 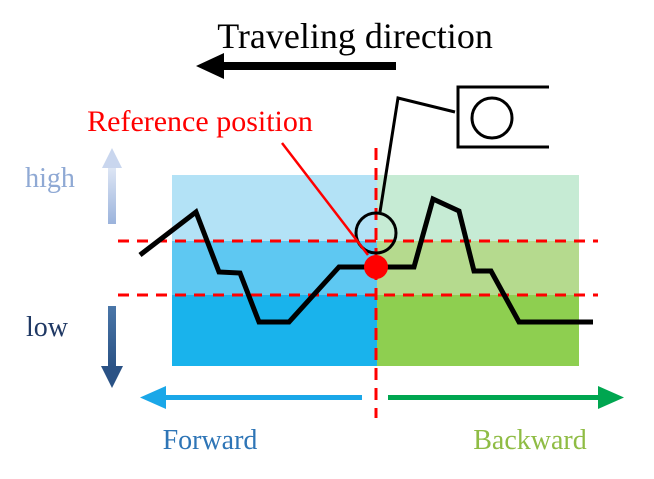 What do you see at coordinates (210, 440) in the screenshot?
I see `forward-label: Forward` at bounding box center [210, 440].